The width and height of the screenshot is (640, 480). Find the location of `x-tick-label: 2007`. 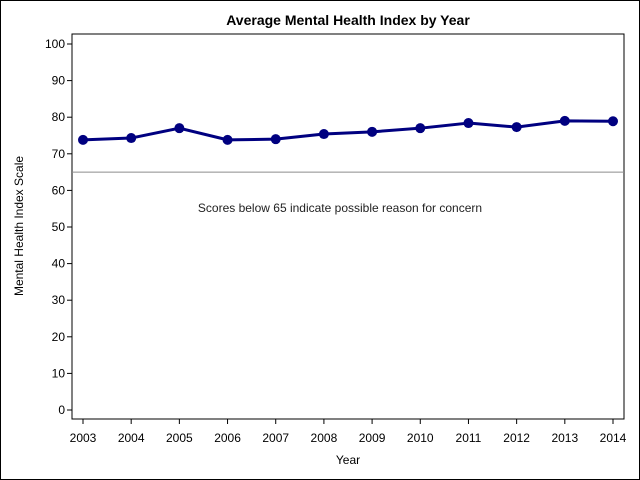

x-tick-label: 2007 is located at coordinates (275, 438).